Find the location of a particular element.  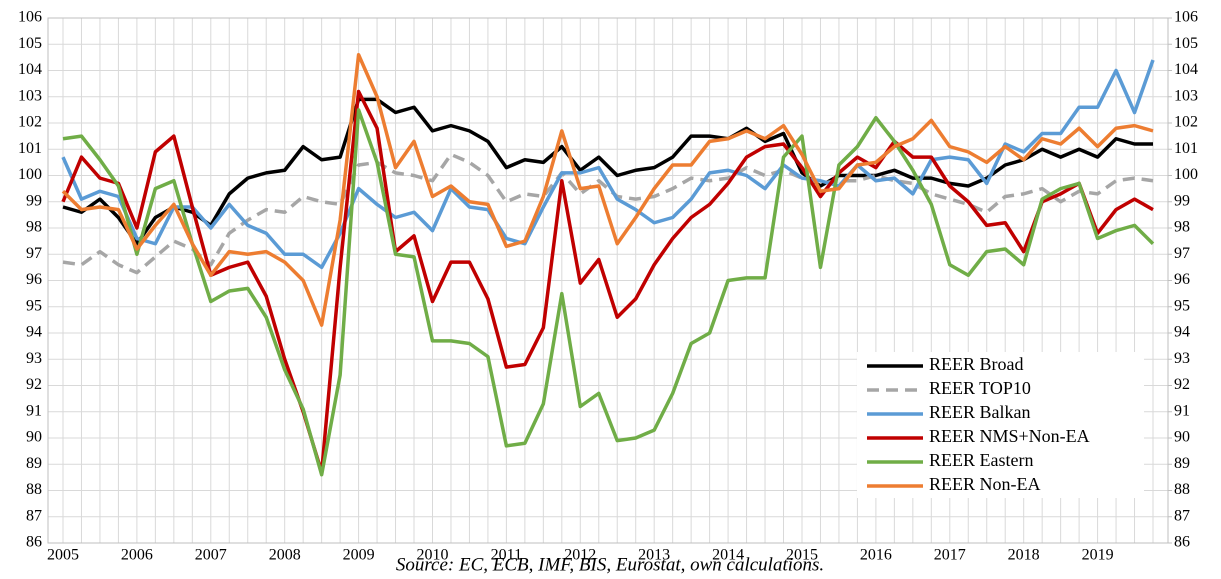

y-tick-label: 86 is located at coordinates (34, 542).